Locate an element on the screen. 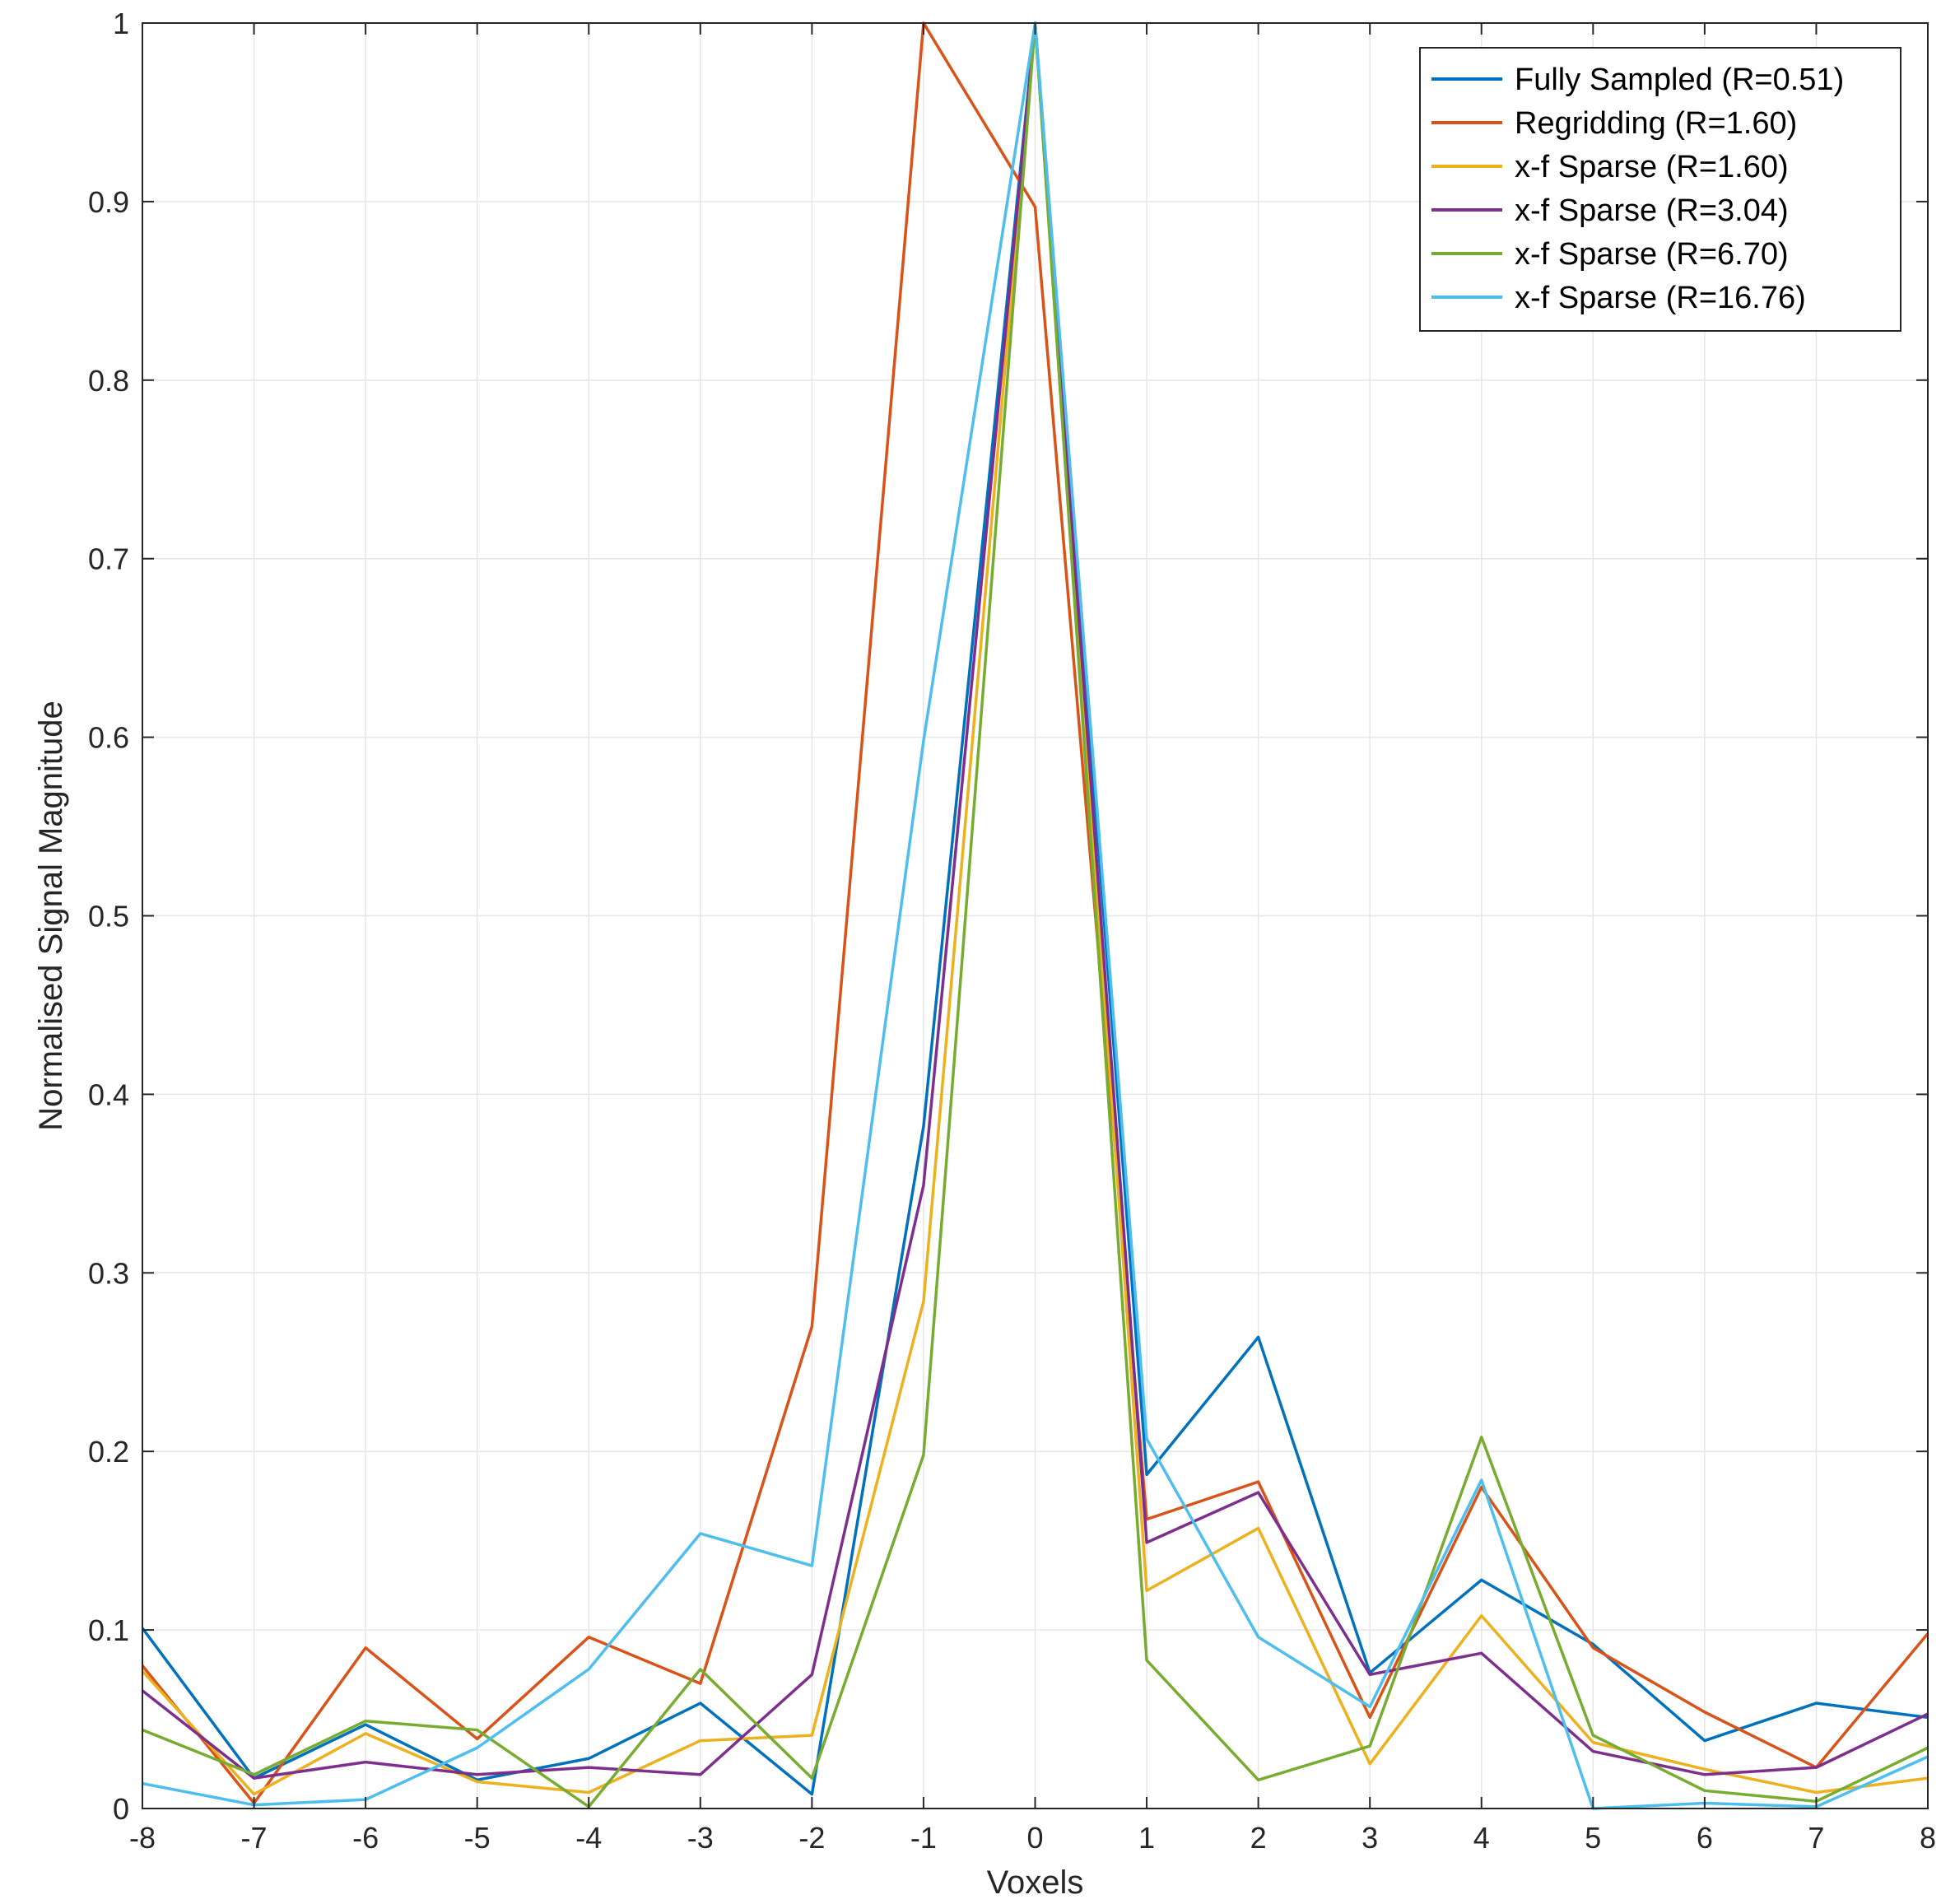 The image size is (1955, 1904). x-tick-label: 0 is located at coordinates (1034, 1838).